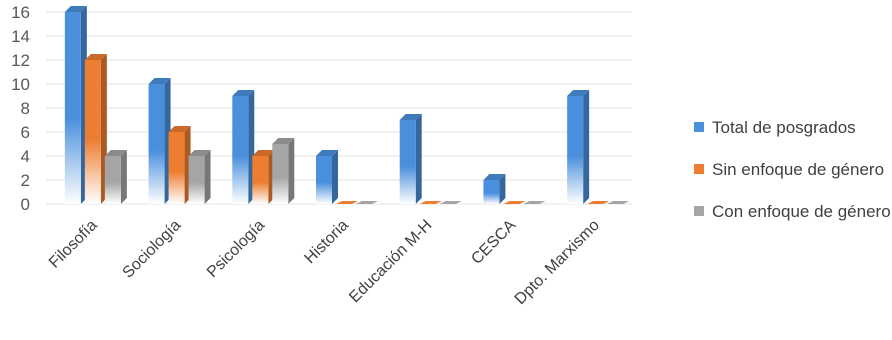  What do you see at coordinates (25, 108) in the screenshot?
I see `y-tick-label: 8` at bounding box center [25, 108].